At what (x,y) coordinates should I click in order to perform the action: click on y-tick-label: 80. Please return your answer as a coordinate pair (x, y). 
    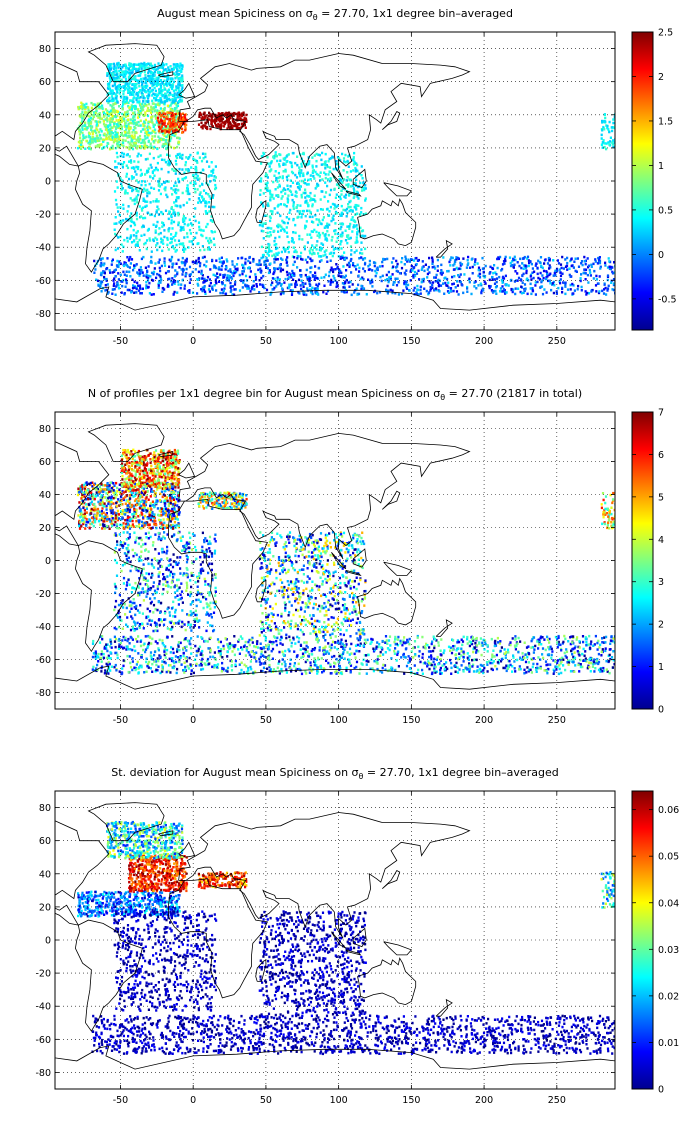
    Looking at the image, I should click on (45, 49).